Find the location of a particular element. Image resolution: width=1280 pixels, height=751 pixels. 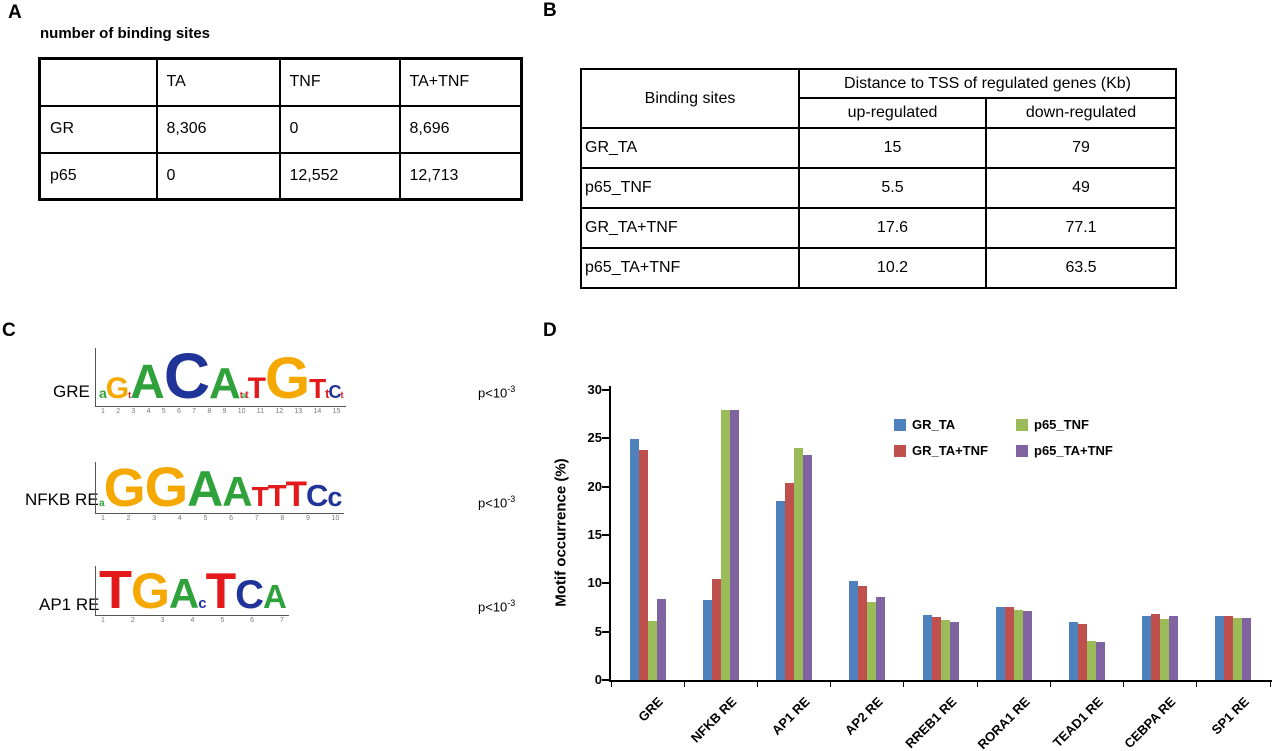

bar-GR_TA-AP1 RE is located at coordinates (781, 590).